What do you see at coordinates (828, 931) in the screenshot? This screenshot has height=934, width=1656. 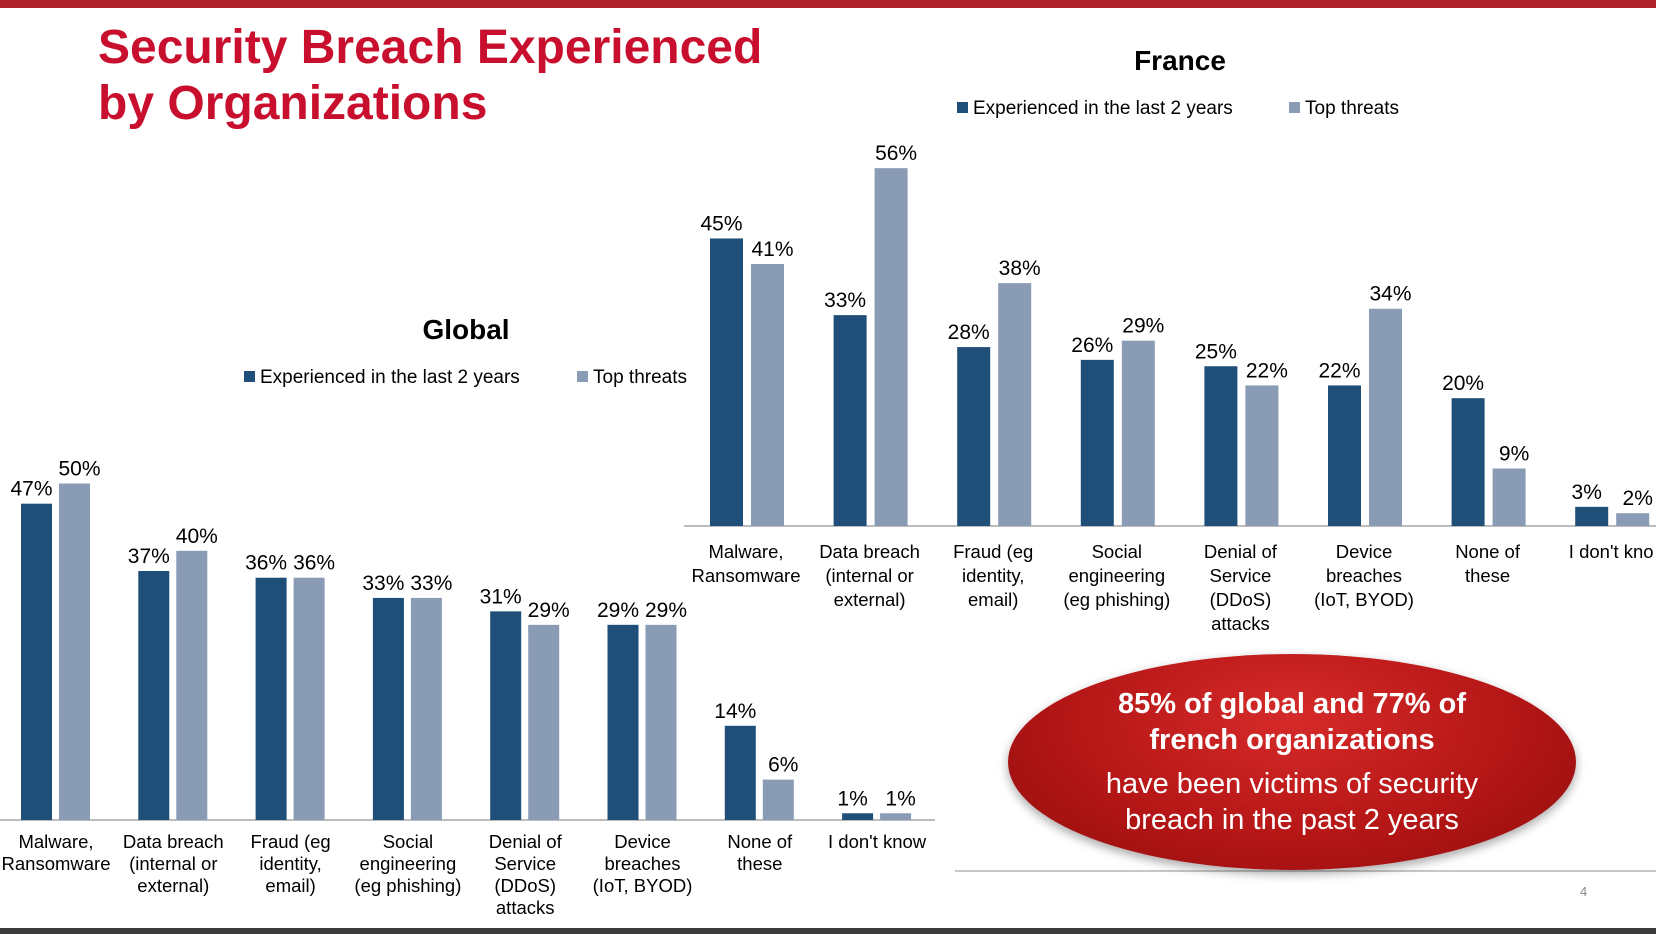 I see `bottom-bar` at bounding box center [828, 931].